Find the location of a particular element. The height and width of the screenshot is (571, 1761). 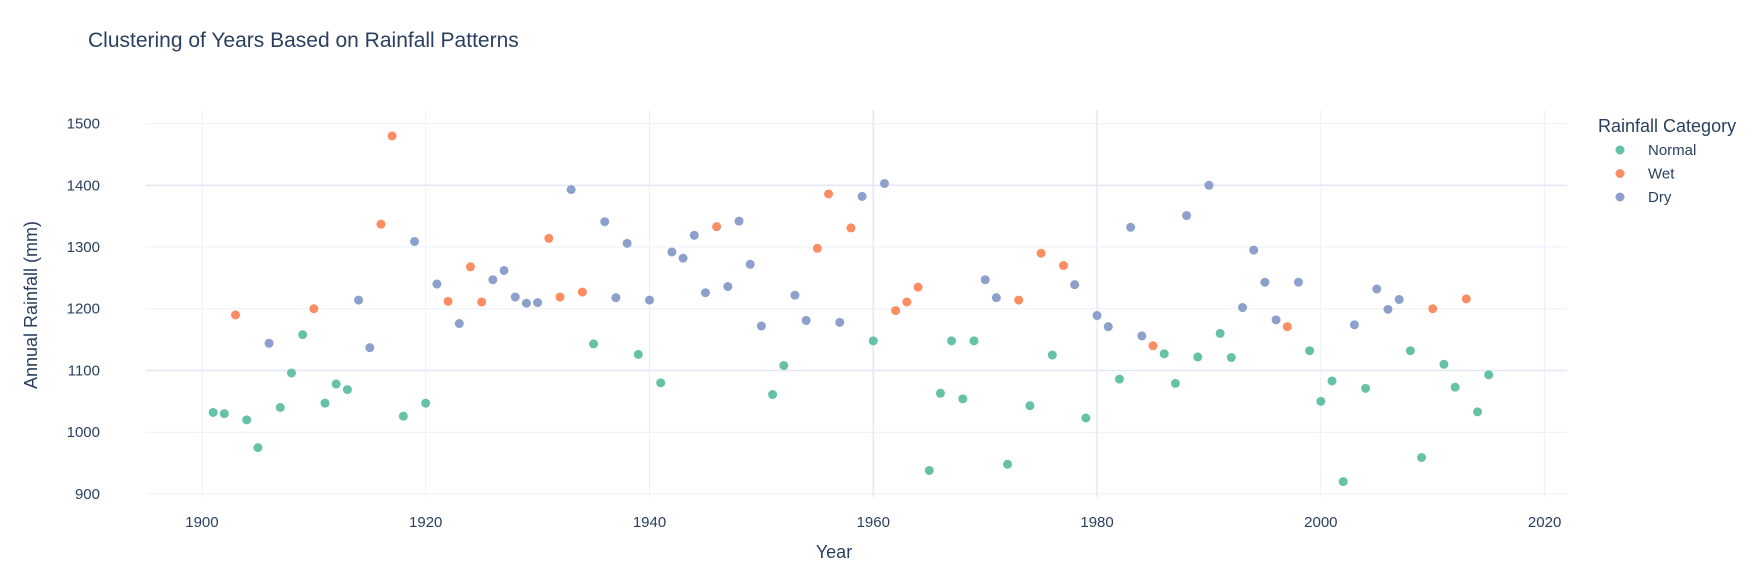

x-tick-label: 1940 is located at coordinates (649, 522).